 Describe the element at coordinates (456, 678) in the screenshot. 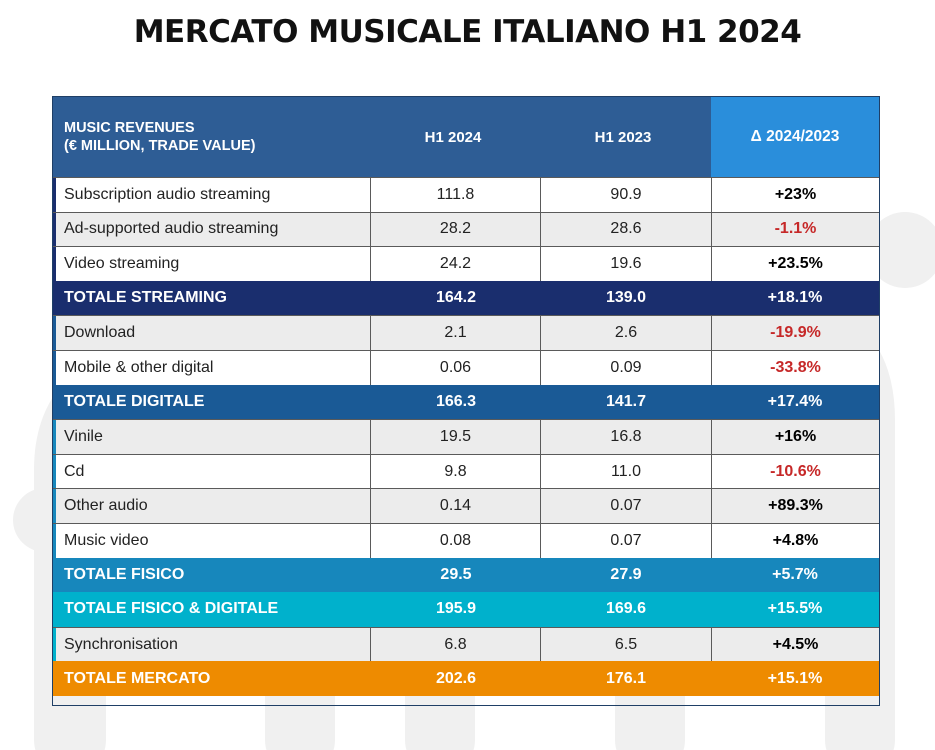

I see `value-h1-2024: 202.6` at that location.